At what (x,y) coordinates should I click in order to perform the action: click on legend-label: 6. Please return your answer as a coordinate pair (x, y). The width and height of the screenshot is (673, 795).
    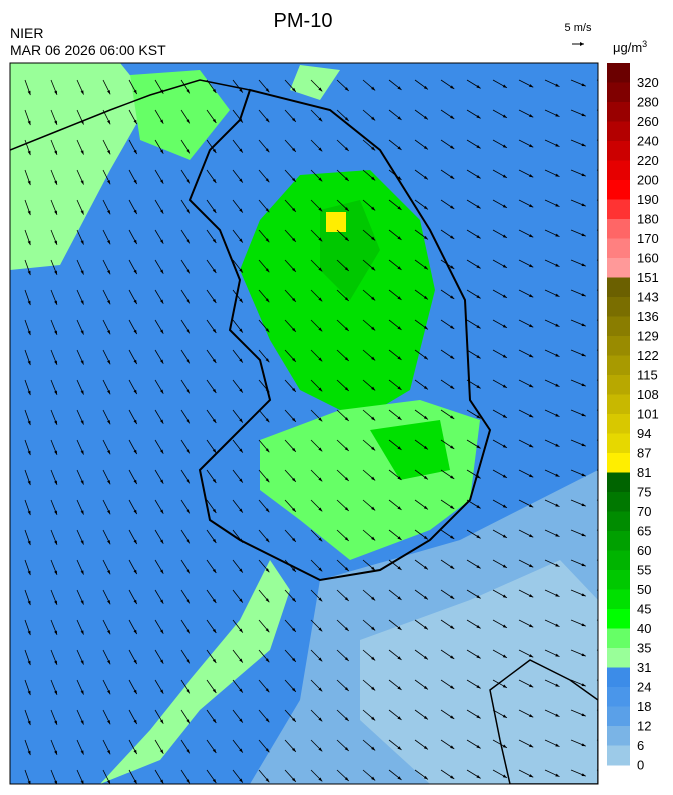
    Looking at the image, I should click on (640, 745).